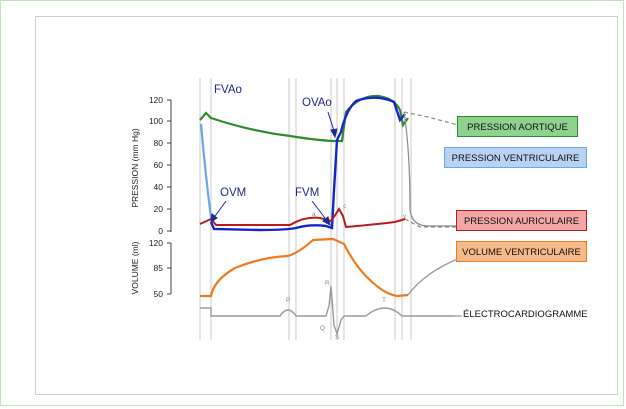  Describe the element at coordinates (434, 276) in the screenshot. I see `volume-continuation-curve` at that location.